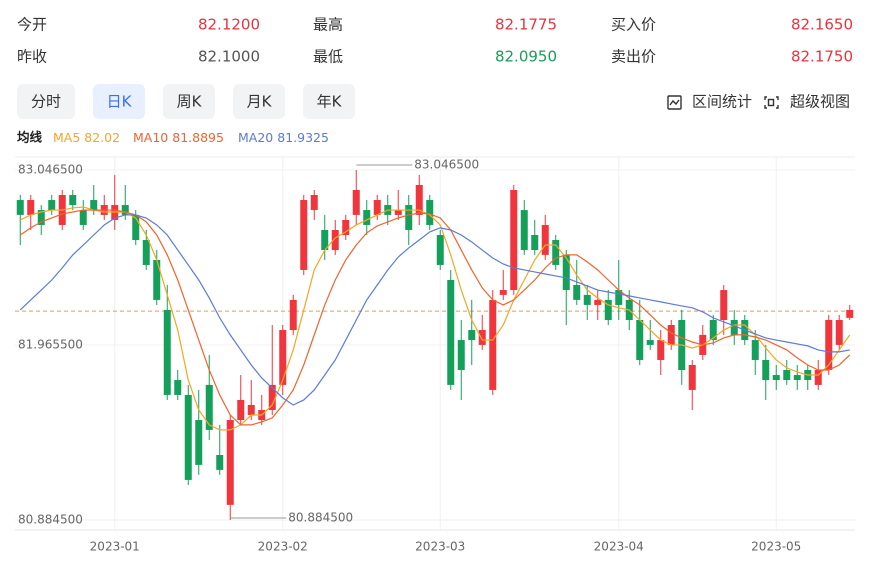 The height and width of the screenshot is (579, 880). I want to click on y-tick-label: 80.884500, so click(50, 520).